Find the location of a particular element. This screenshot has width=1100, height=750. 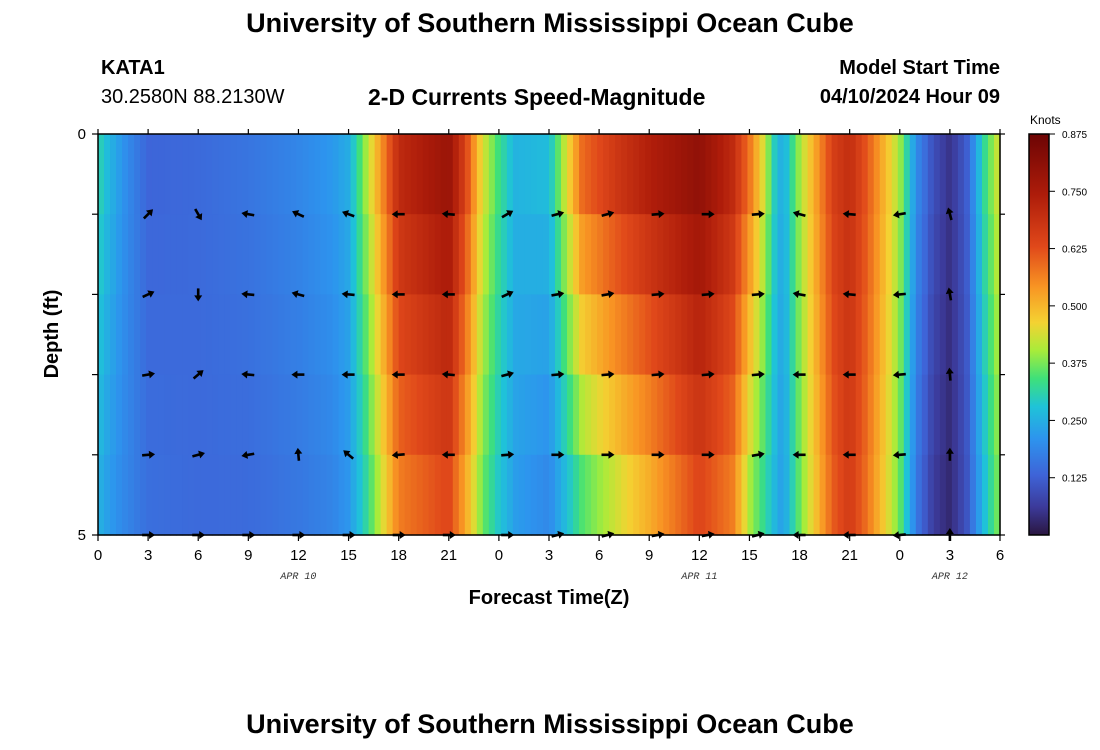

x-tick-label: 15 is located at coordinates (749, 555).